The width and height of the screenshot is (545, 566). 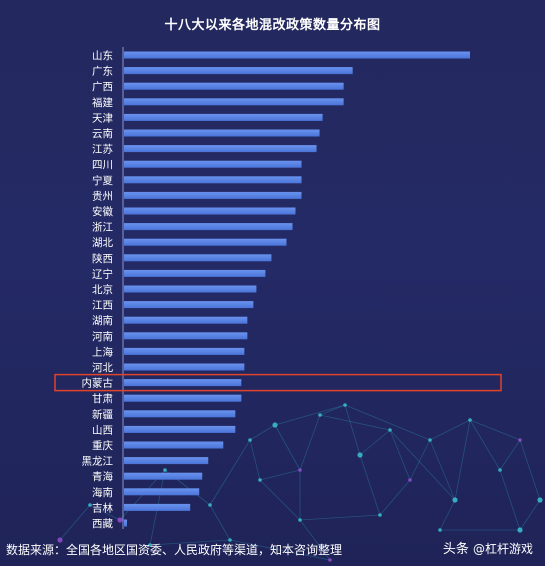 What do you see at coordinates (174, 550) in the screenshot?
I see `data-source-note: 数据来源：全国各地区国资委、人民政府等渠道，知本咨询整理` at bounding box center [174, 550].